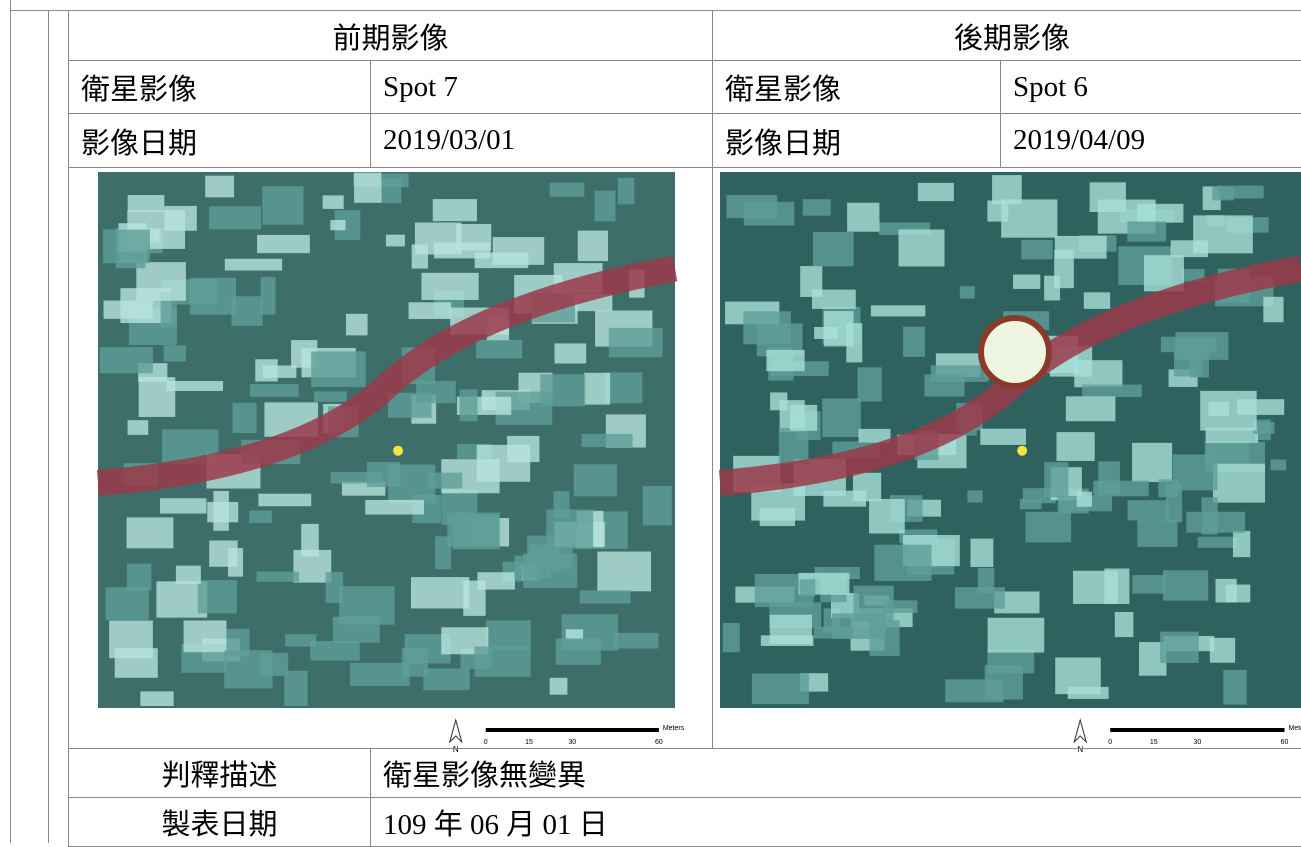  Describe the element at coordinates (856, 140) in the screenshot. I see `cell: 影像日期` at that location.